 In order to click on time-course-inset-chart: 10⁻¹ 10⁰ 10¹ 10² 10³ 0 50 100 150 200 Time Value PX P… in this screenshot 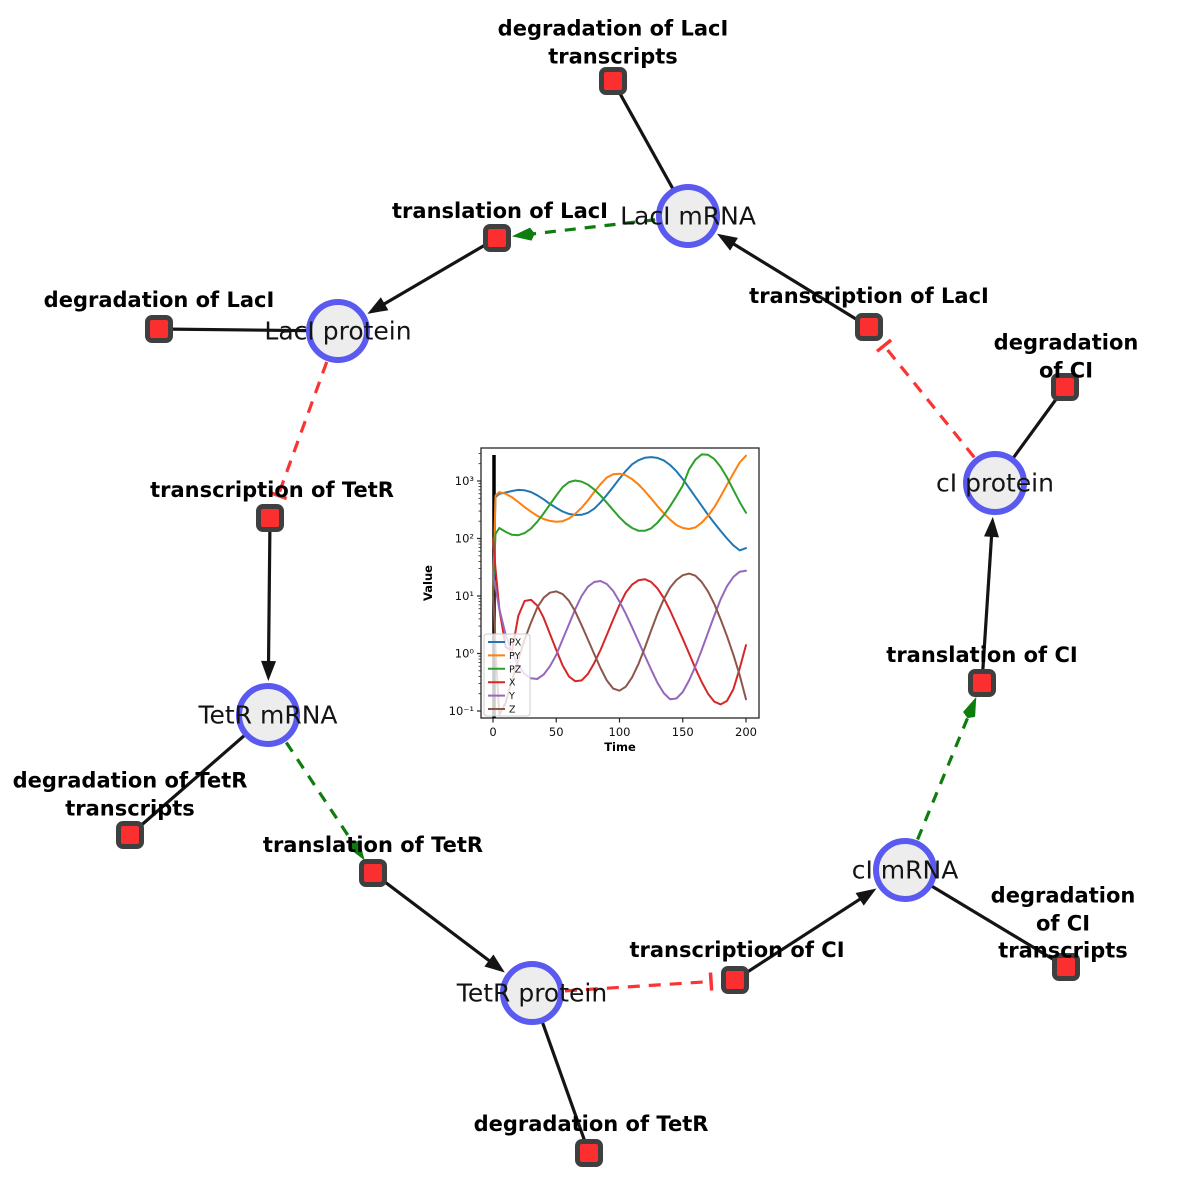, I will do `click(600, 600)`.